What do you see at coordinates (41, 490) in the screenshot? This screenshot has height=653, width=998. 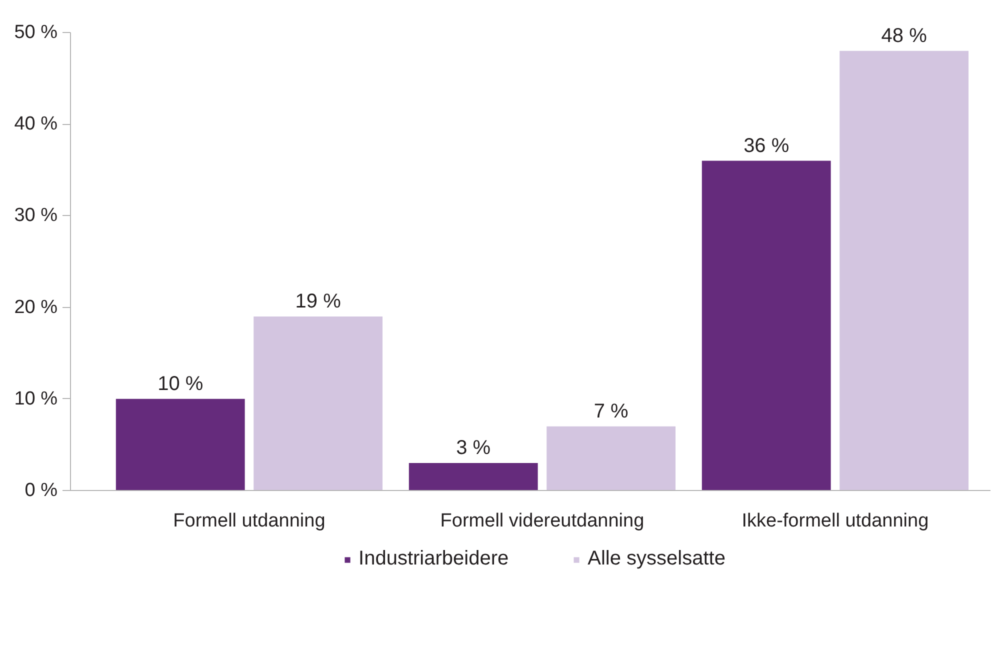 I see `y-tick-label: 0 %` at bounding box center [41, 490].